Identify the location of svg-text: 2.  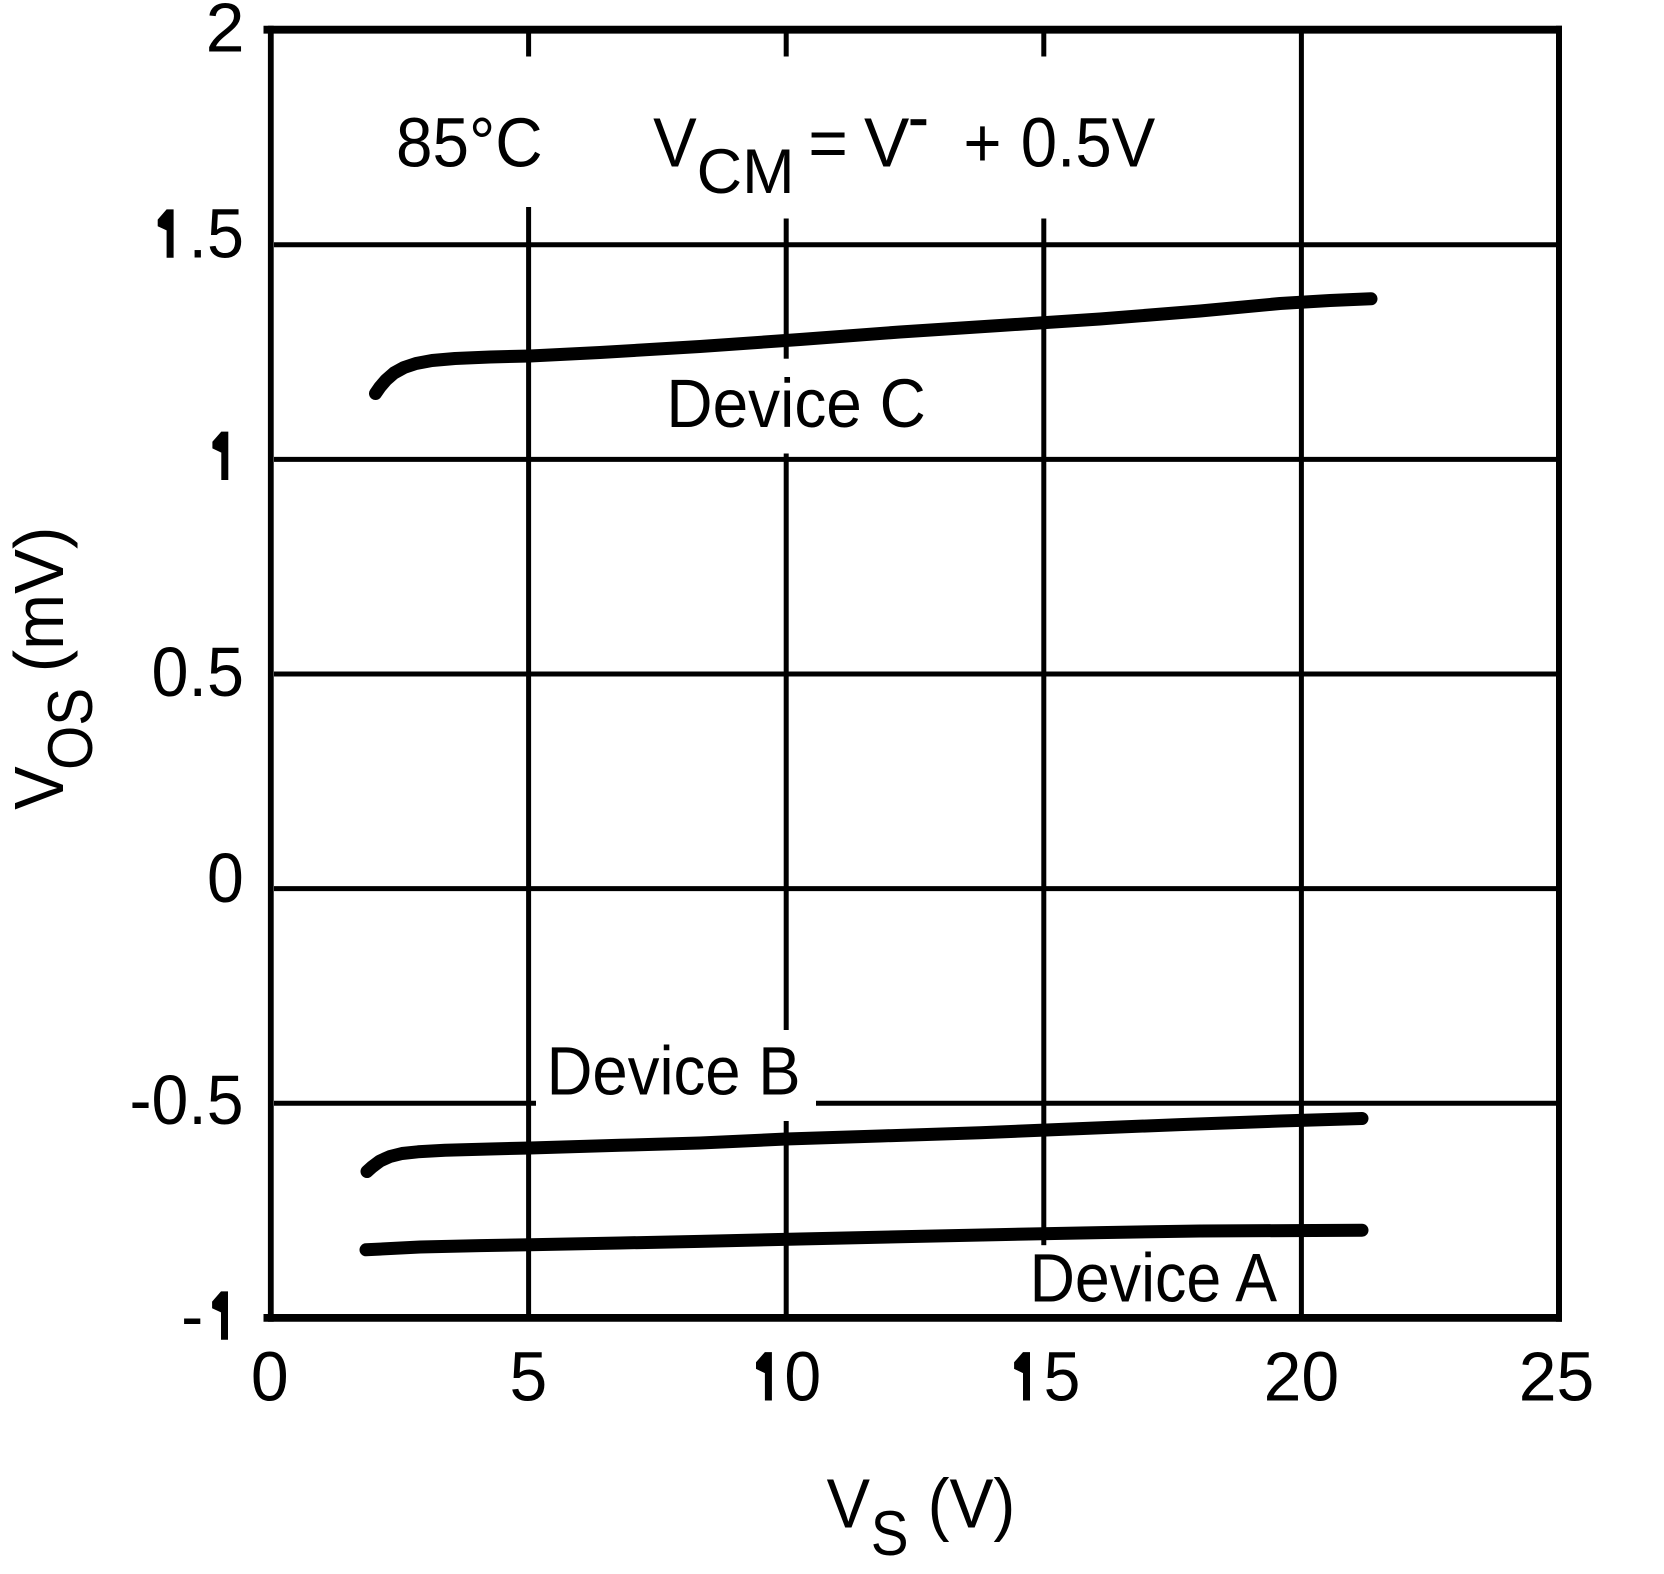
(225, 33).